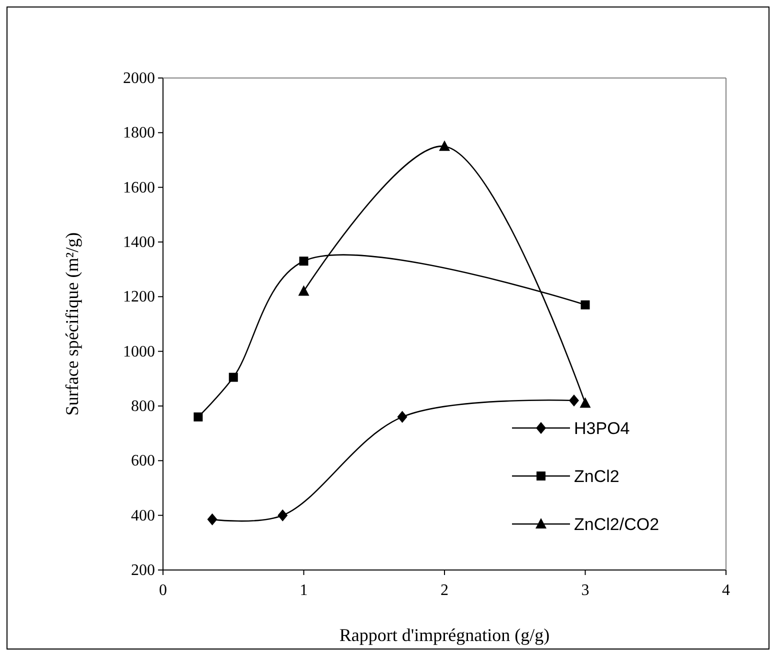 This screenshot has width=776, height=650. Describe the element at coordinates (444, 635) in the screenshot. I see `x-axis-title: Rapport d'imprégnation (g/g)` at that location.